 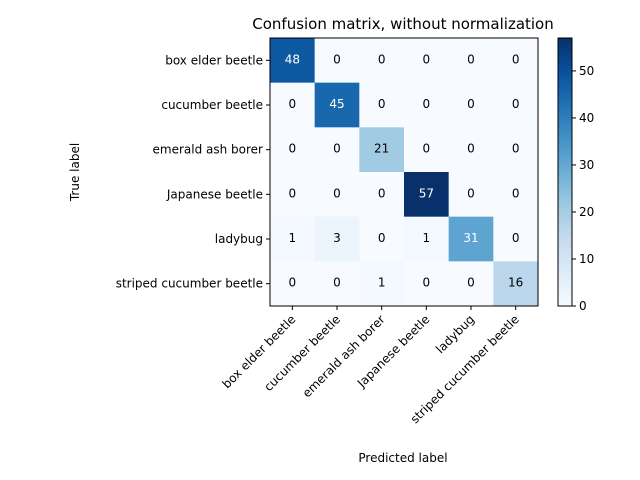 I want to click on y-tick-label: box elder beetle, so click(x=214, y=60).